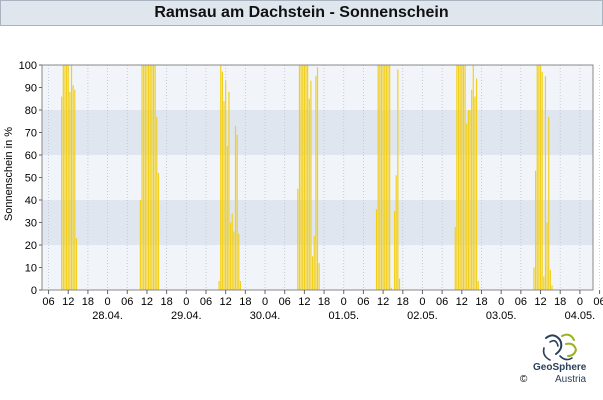 The height and width of the screenshot is (400, 603). What do you see at coordinates (31, 89) in the screenshot?
I see `y-tick-label: 90` at bounding box center [31, 89].